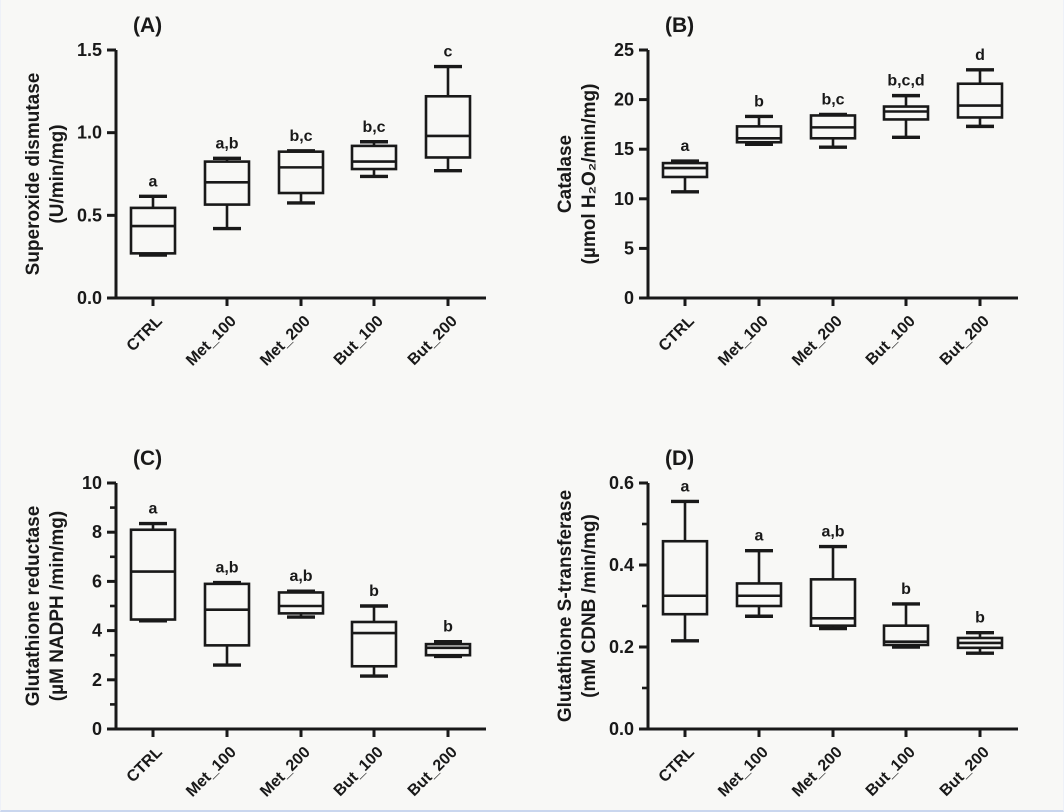  I want to click on panel-label: (B), so click(679, 25).